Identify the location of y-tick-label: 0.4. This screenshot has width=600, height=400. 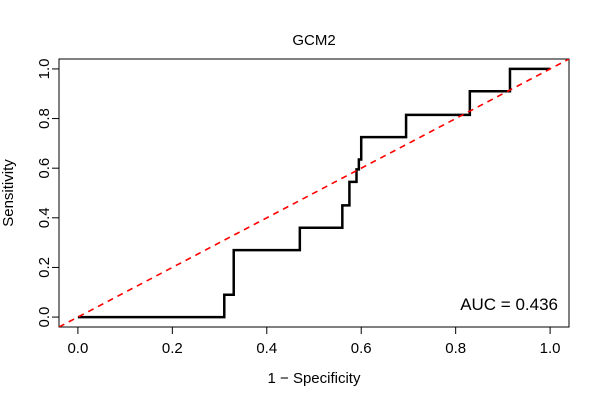
(44, 217).